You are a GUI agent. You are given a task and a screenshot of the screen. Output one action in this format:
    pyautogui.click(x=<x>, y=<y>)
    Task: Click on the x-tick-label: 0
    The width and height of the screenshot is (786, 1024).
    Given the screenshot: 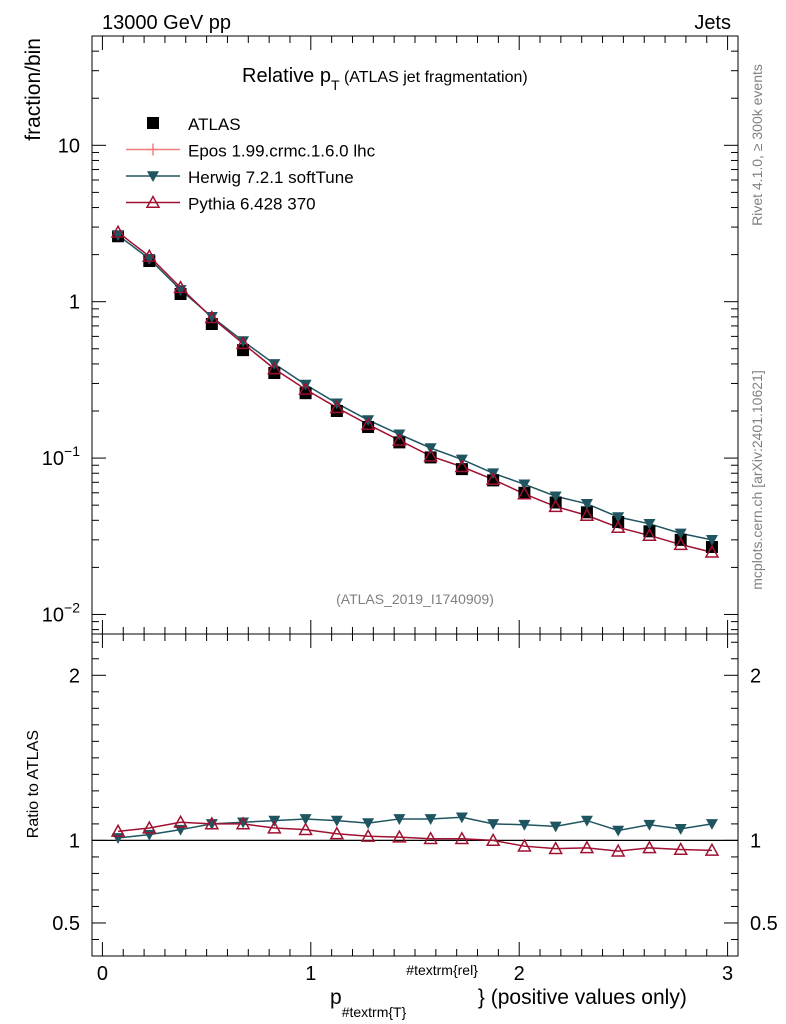 What is the action you would take?
    pyautogui.click(x=102, y=974)
    